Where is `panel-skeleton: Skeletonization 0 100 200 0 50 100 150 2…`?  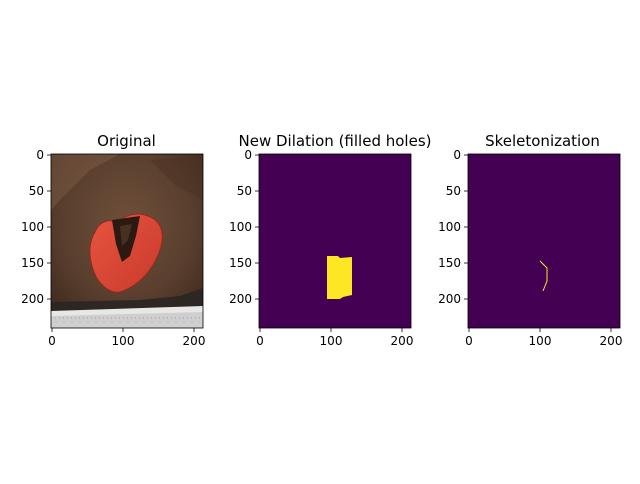 panel-skeleton: Skeletonization 0 100 200 0 50 100 150 2… is located at coordinates (530, 240).